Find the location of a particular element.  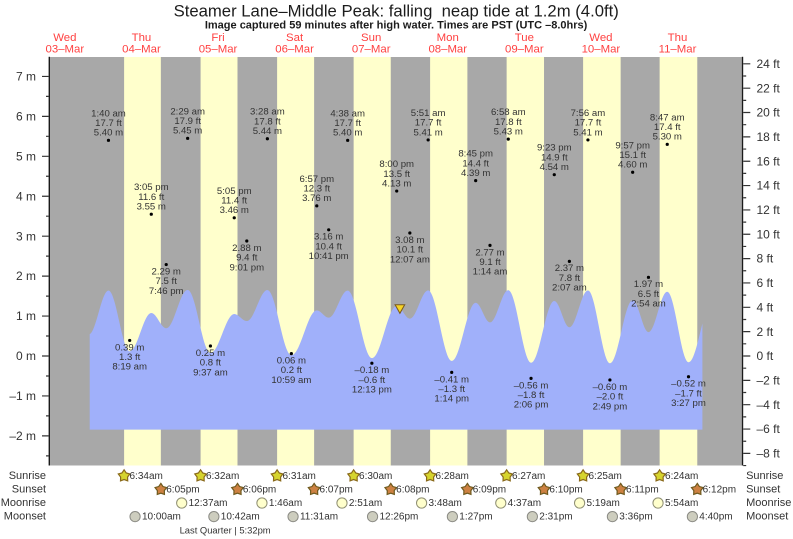

svg-text: 5.30 m is located at coordinates (667, 137).